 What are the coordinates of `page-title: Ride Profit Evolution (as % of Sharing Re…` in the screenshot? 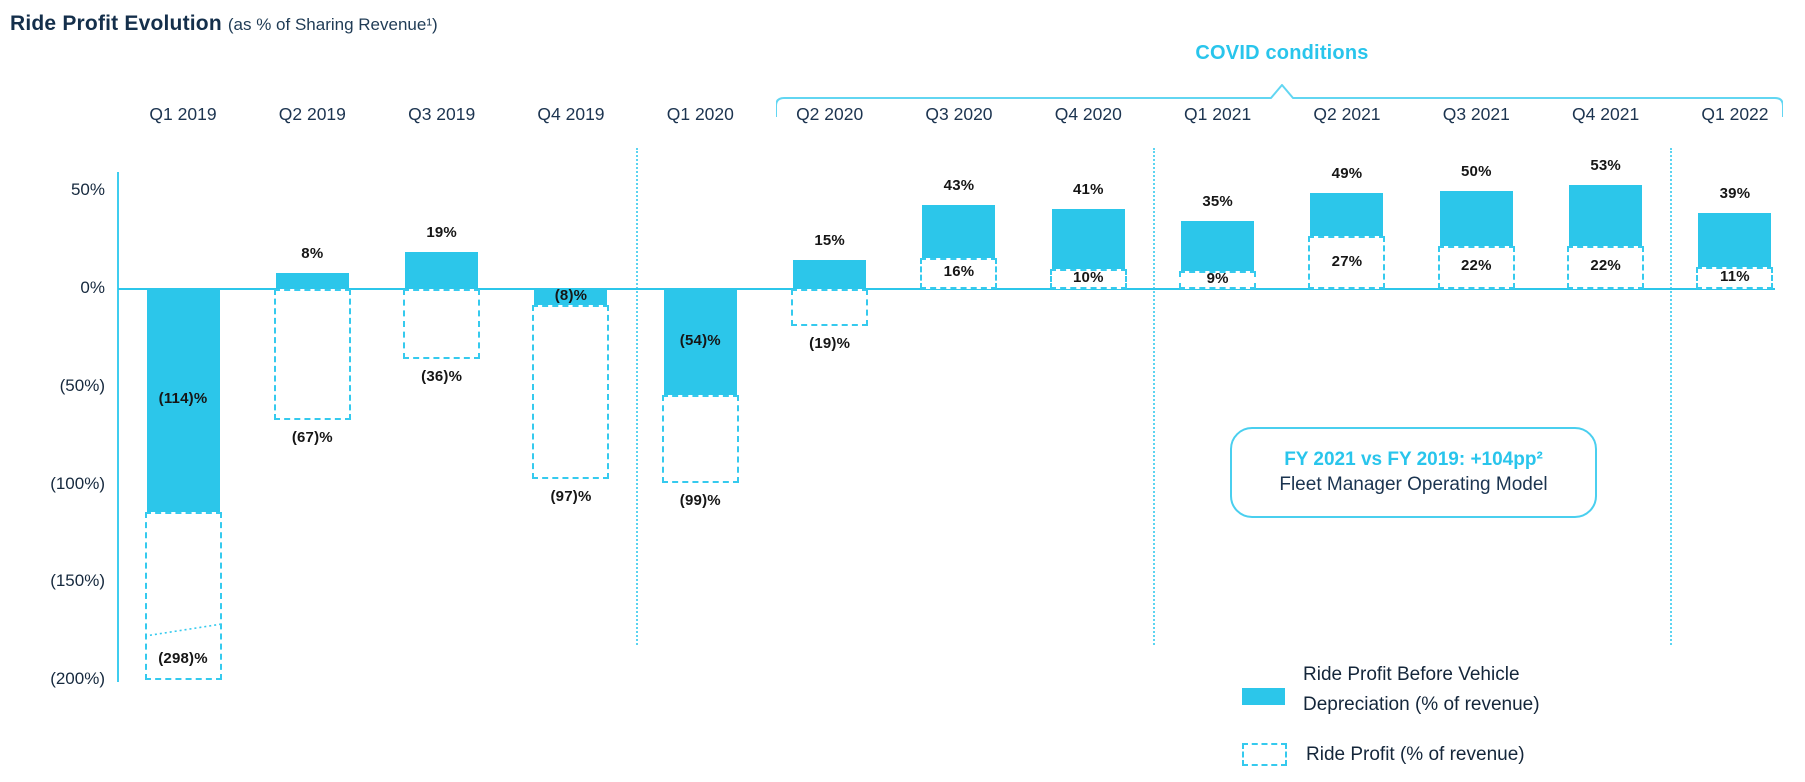 It's located at (224, 24).